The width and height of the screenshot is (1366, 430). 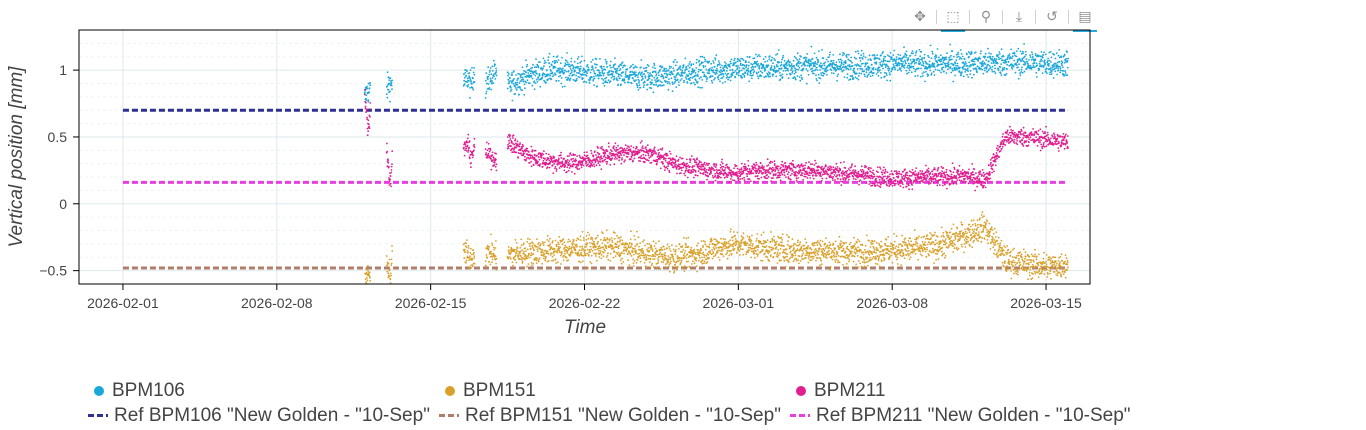 What do you see at coordinates (1052, 17) in the screenshot?
I see `reset-tool: ↺` at bounding box center [1052, 17].